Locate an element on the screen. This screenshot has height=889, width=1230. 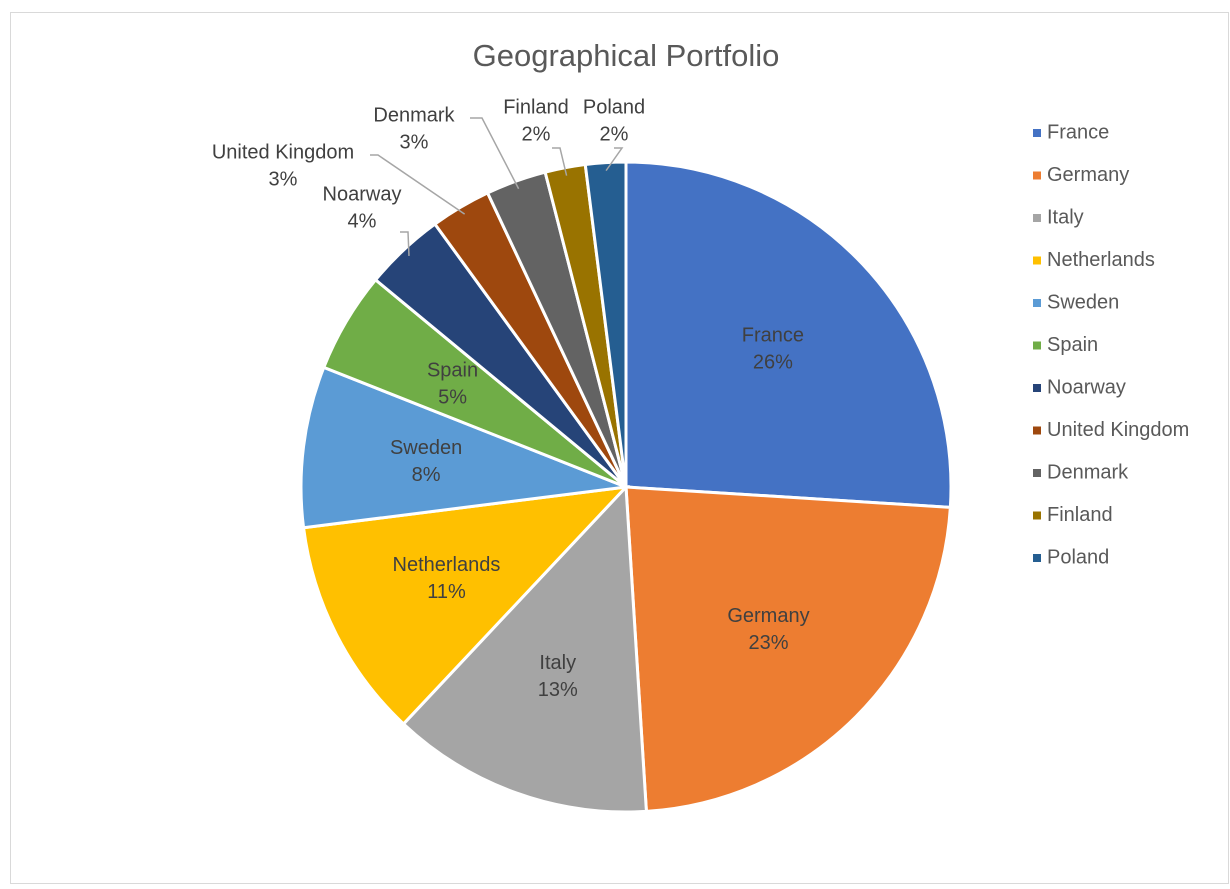
data-label-value: 23% is located at coordinates (768, 643).